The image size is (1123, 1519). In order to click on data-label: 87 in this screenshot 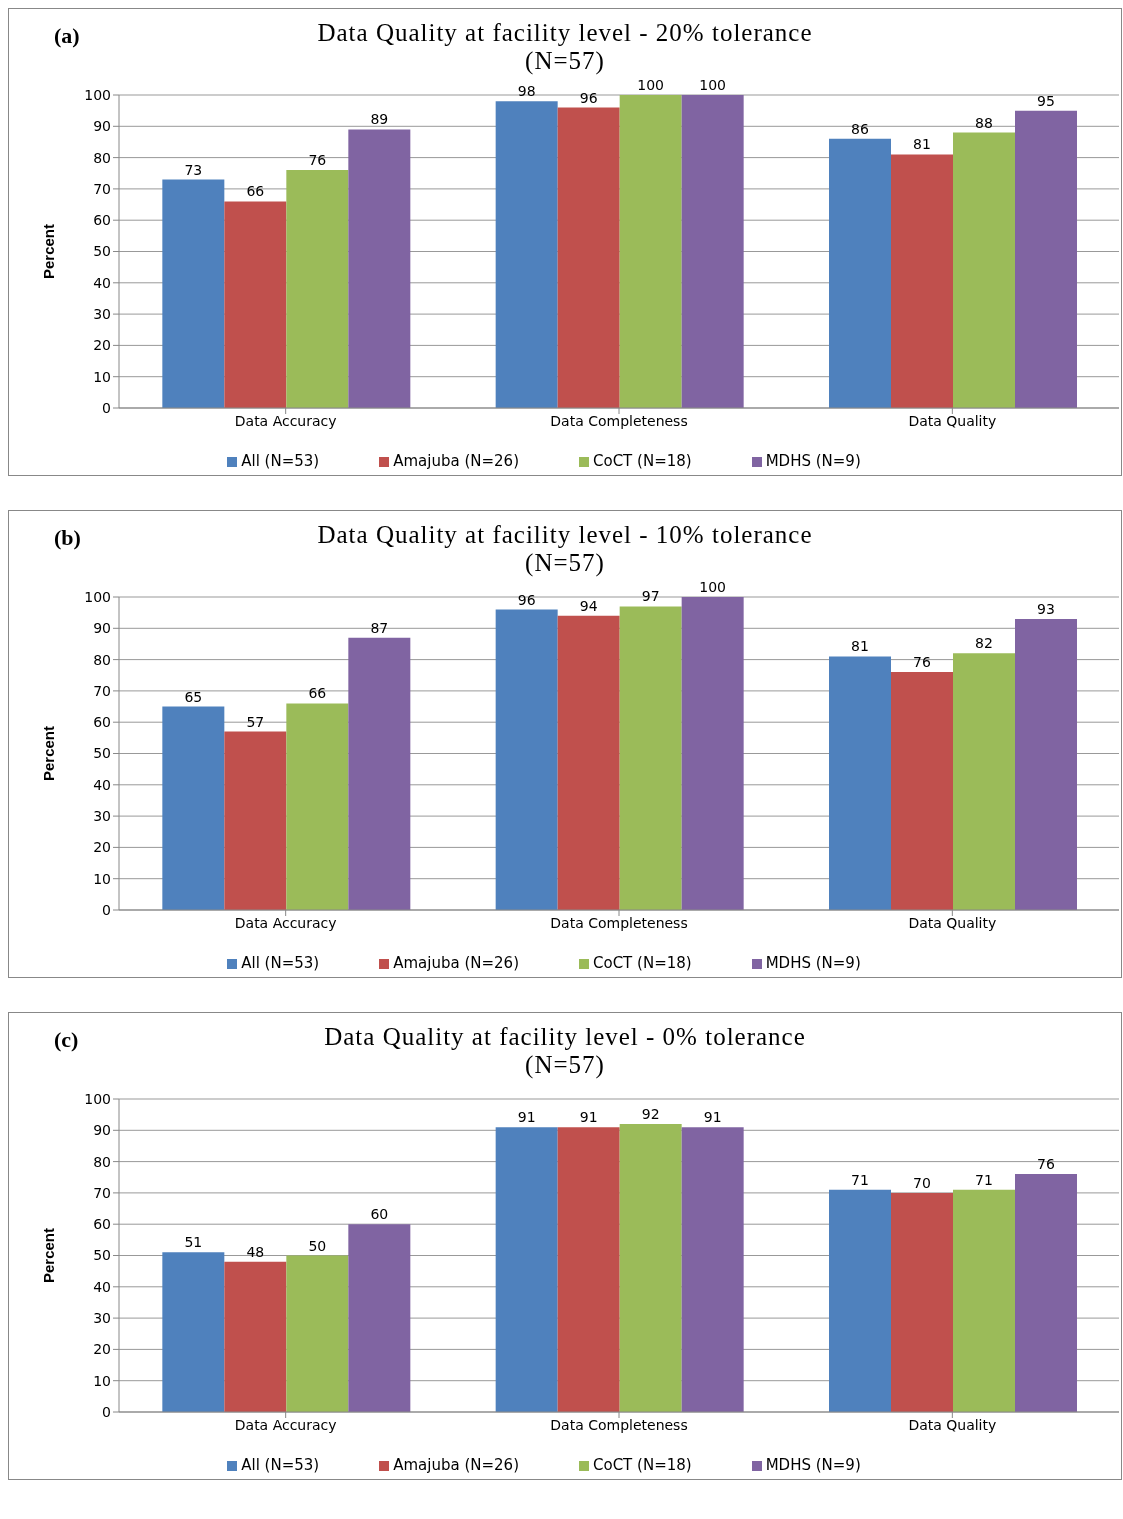, I will do `click(379, 627)`.